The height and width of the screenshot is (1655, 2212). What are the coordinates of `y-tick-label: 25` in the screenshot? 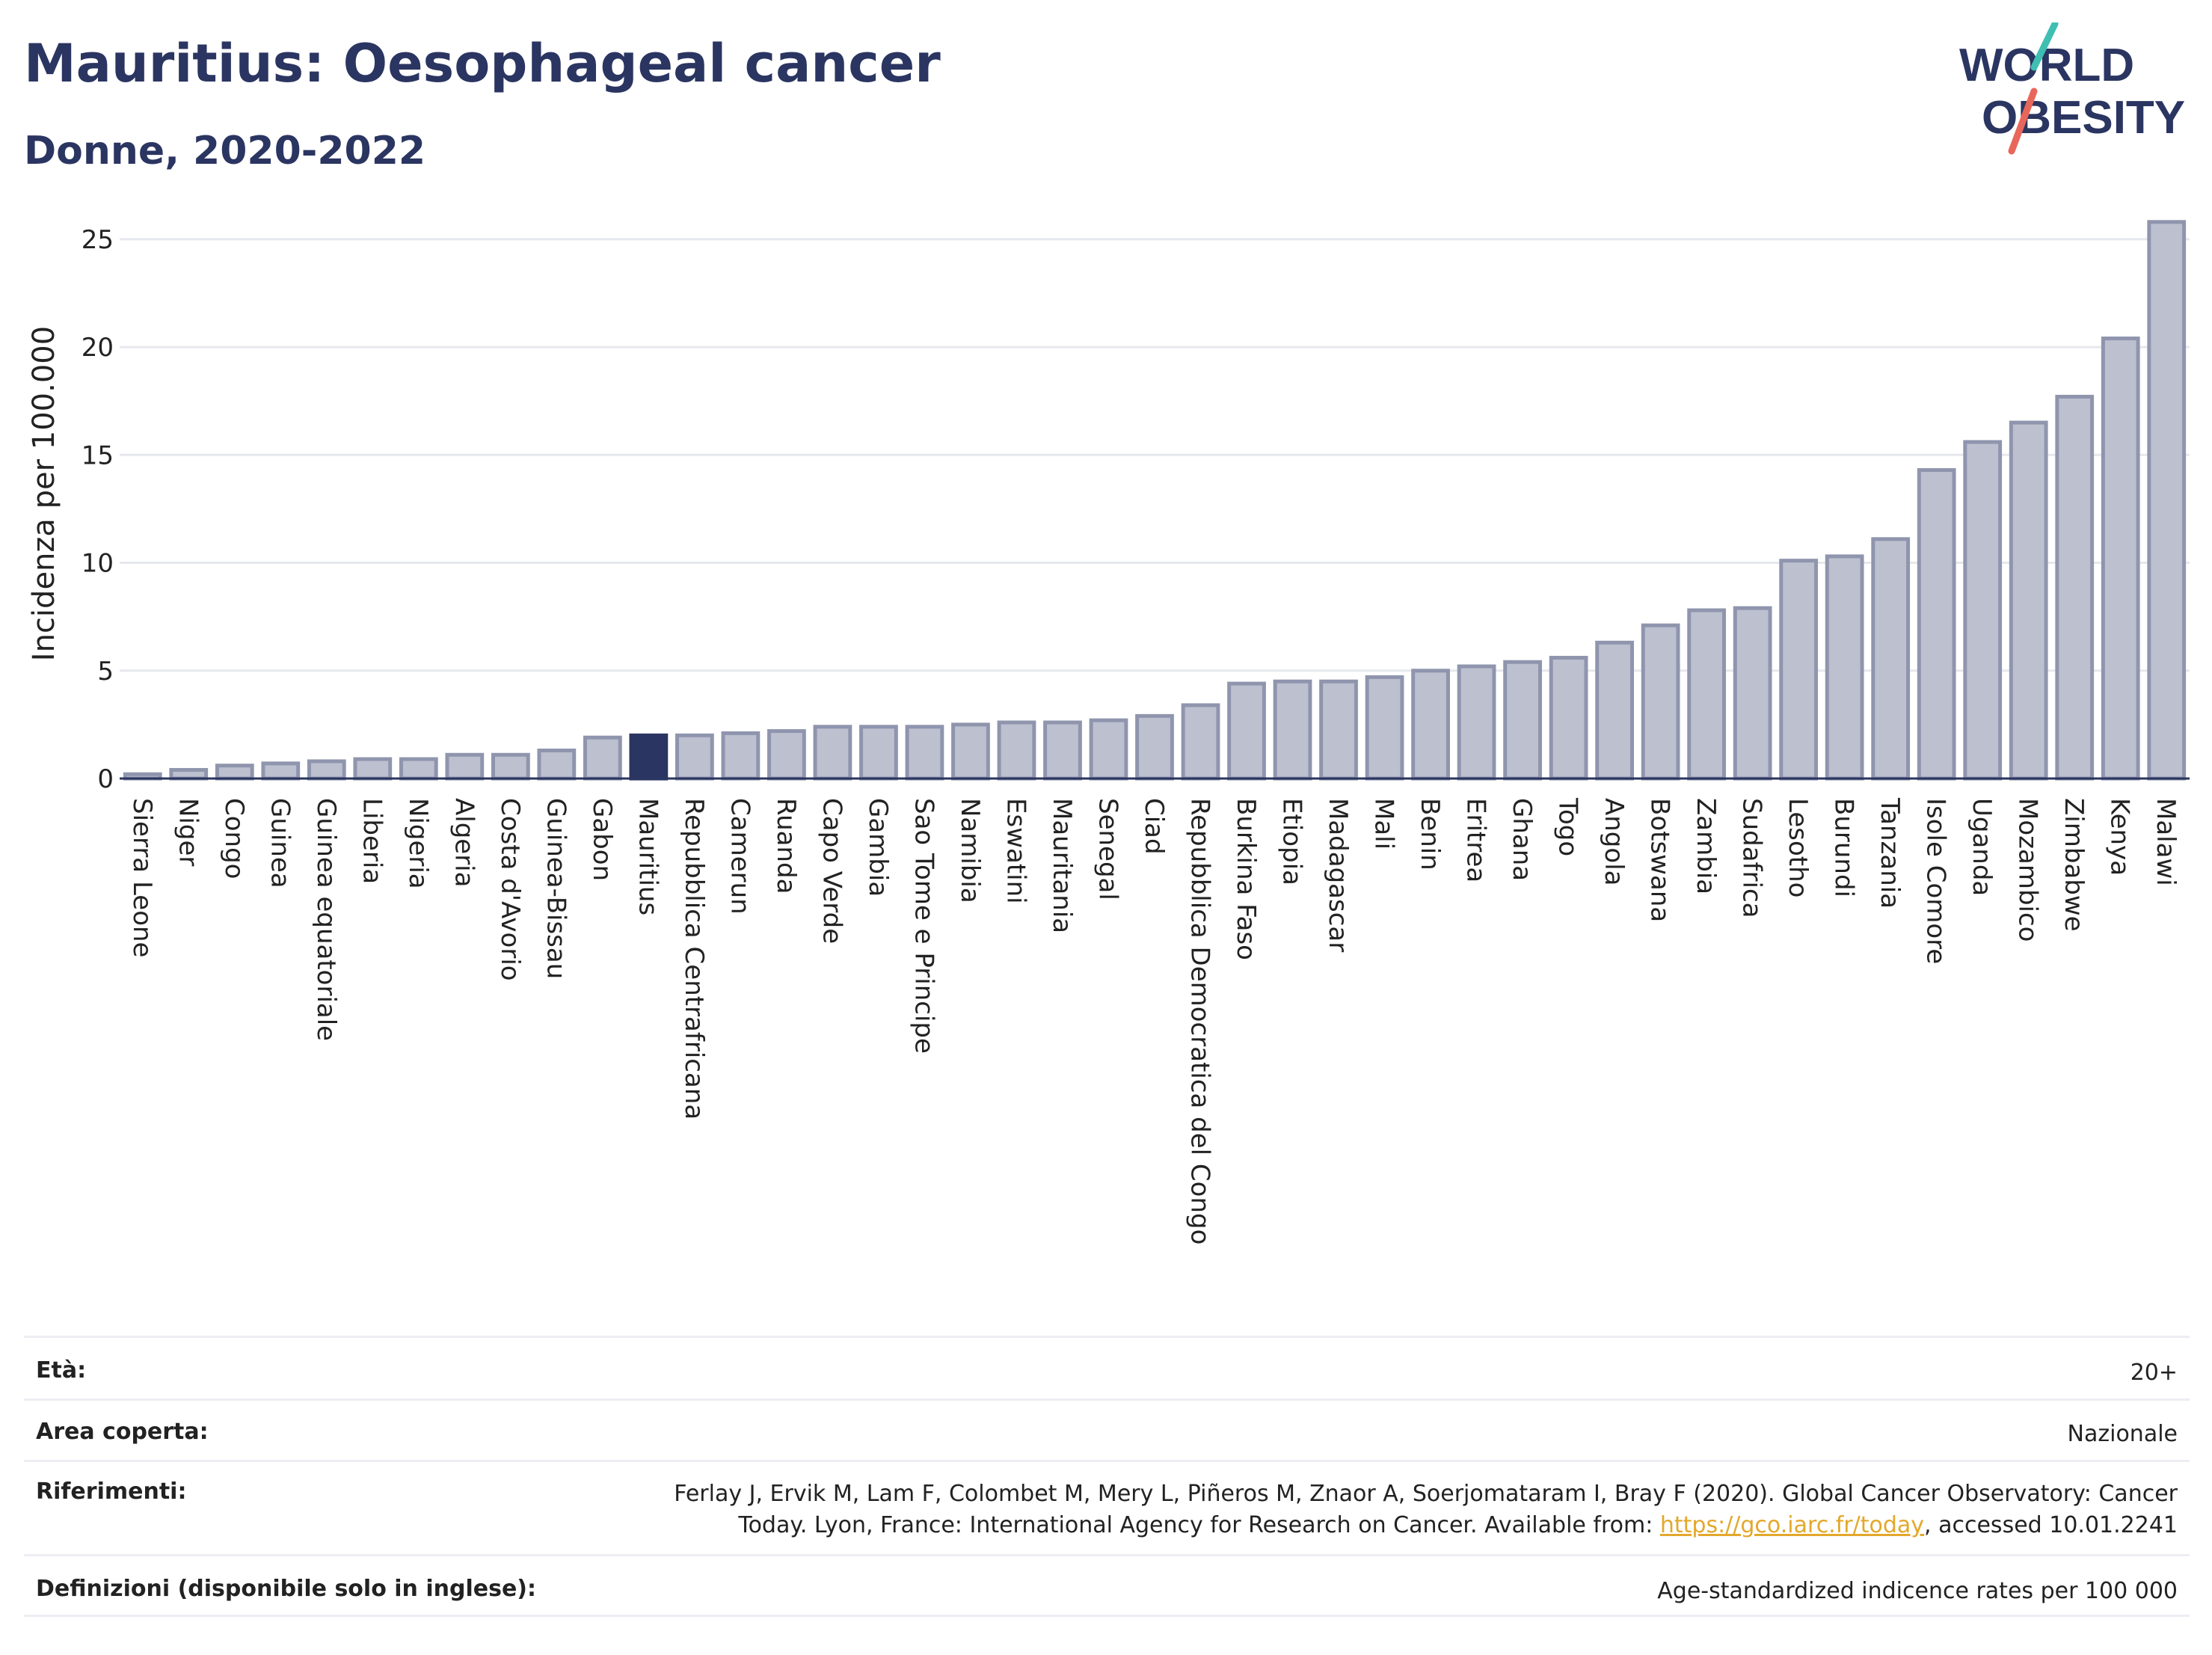 It's located at (98, 240).